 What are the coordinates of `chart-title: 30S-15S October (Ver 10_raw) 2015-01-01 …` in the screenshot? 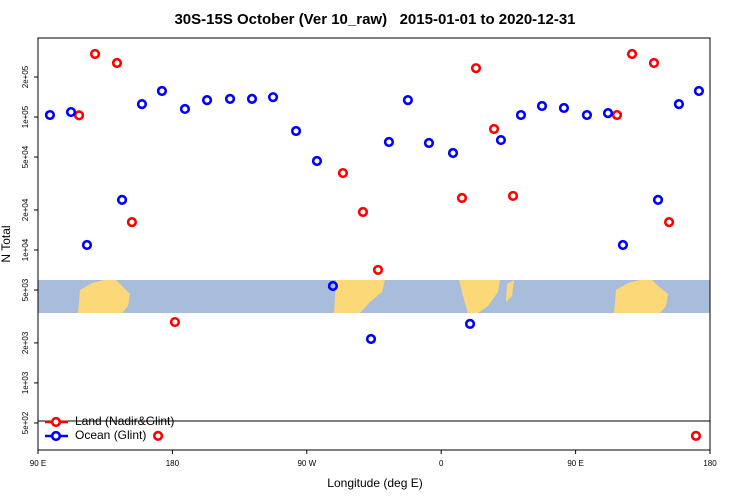 It's located at (374, 19).